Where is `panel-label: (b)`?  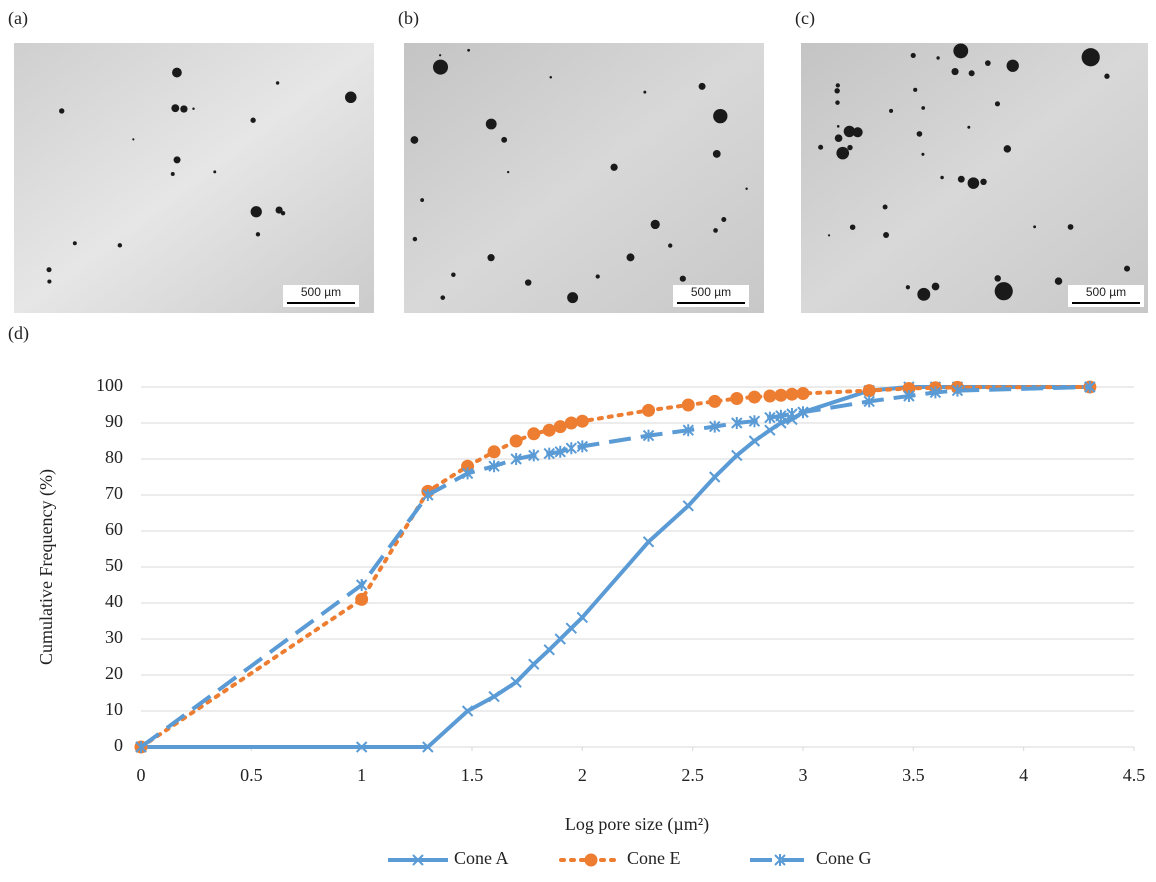
panel-label: (b) is located at coordinates (408, 18).